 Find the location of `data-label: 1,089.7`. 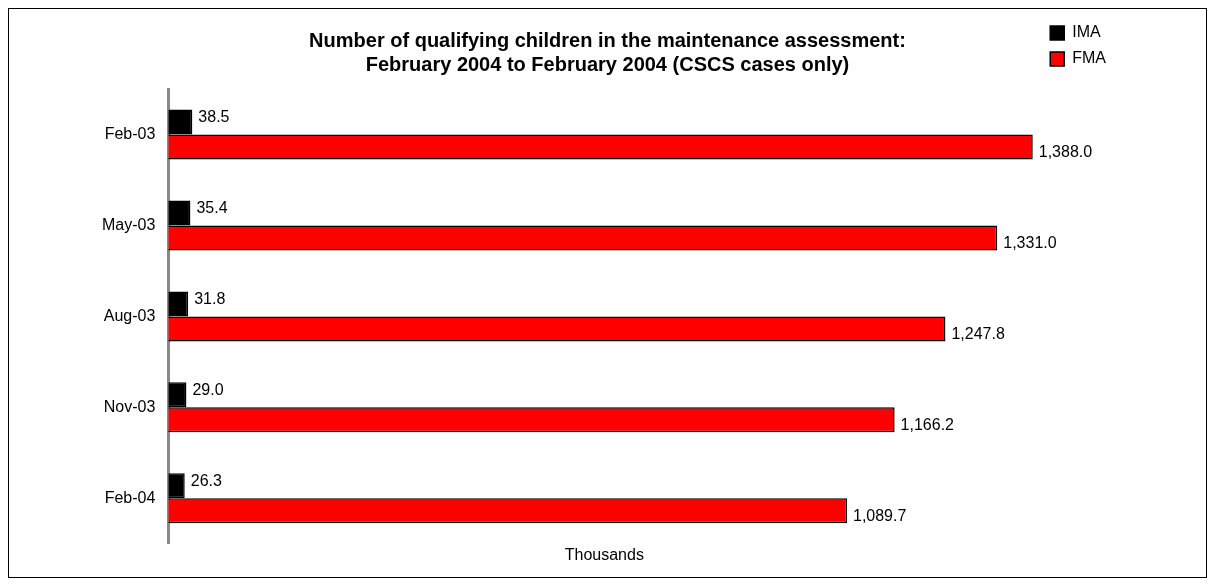

data-label: 1,089.7 is located at coordinates (879, 516).